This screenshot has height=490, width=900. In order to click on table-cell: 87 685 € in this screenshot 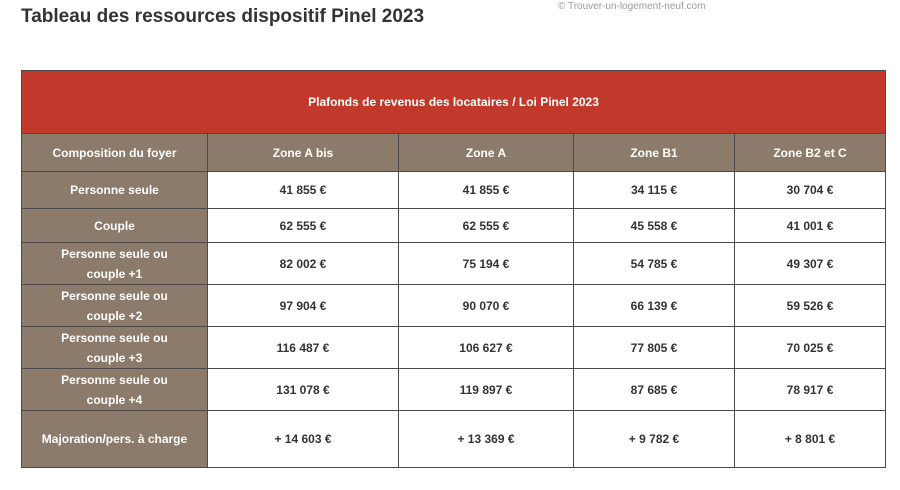, I will do `click(654, 389)`.